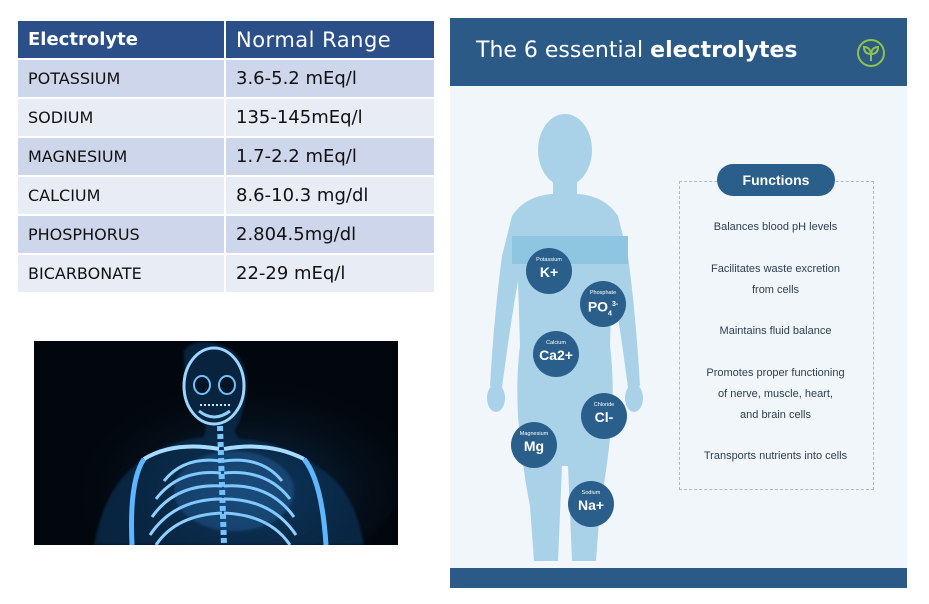  What do you see at coordinates (122, 40) in the screenshot?
I see `column-header-electrolyte: Electrolyte` at bounding box center [122, 40].